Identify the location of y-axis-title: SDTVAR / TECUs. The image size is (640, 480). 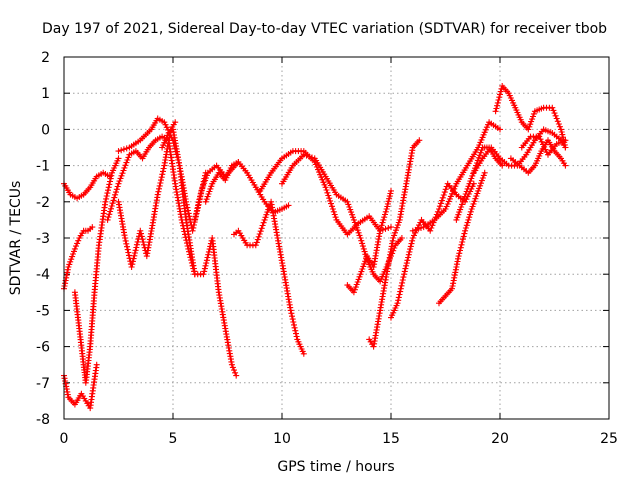
(16, 238).